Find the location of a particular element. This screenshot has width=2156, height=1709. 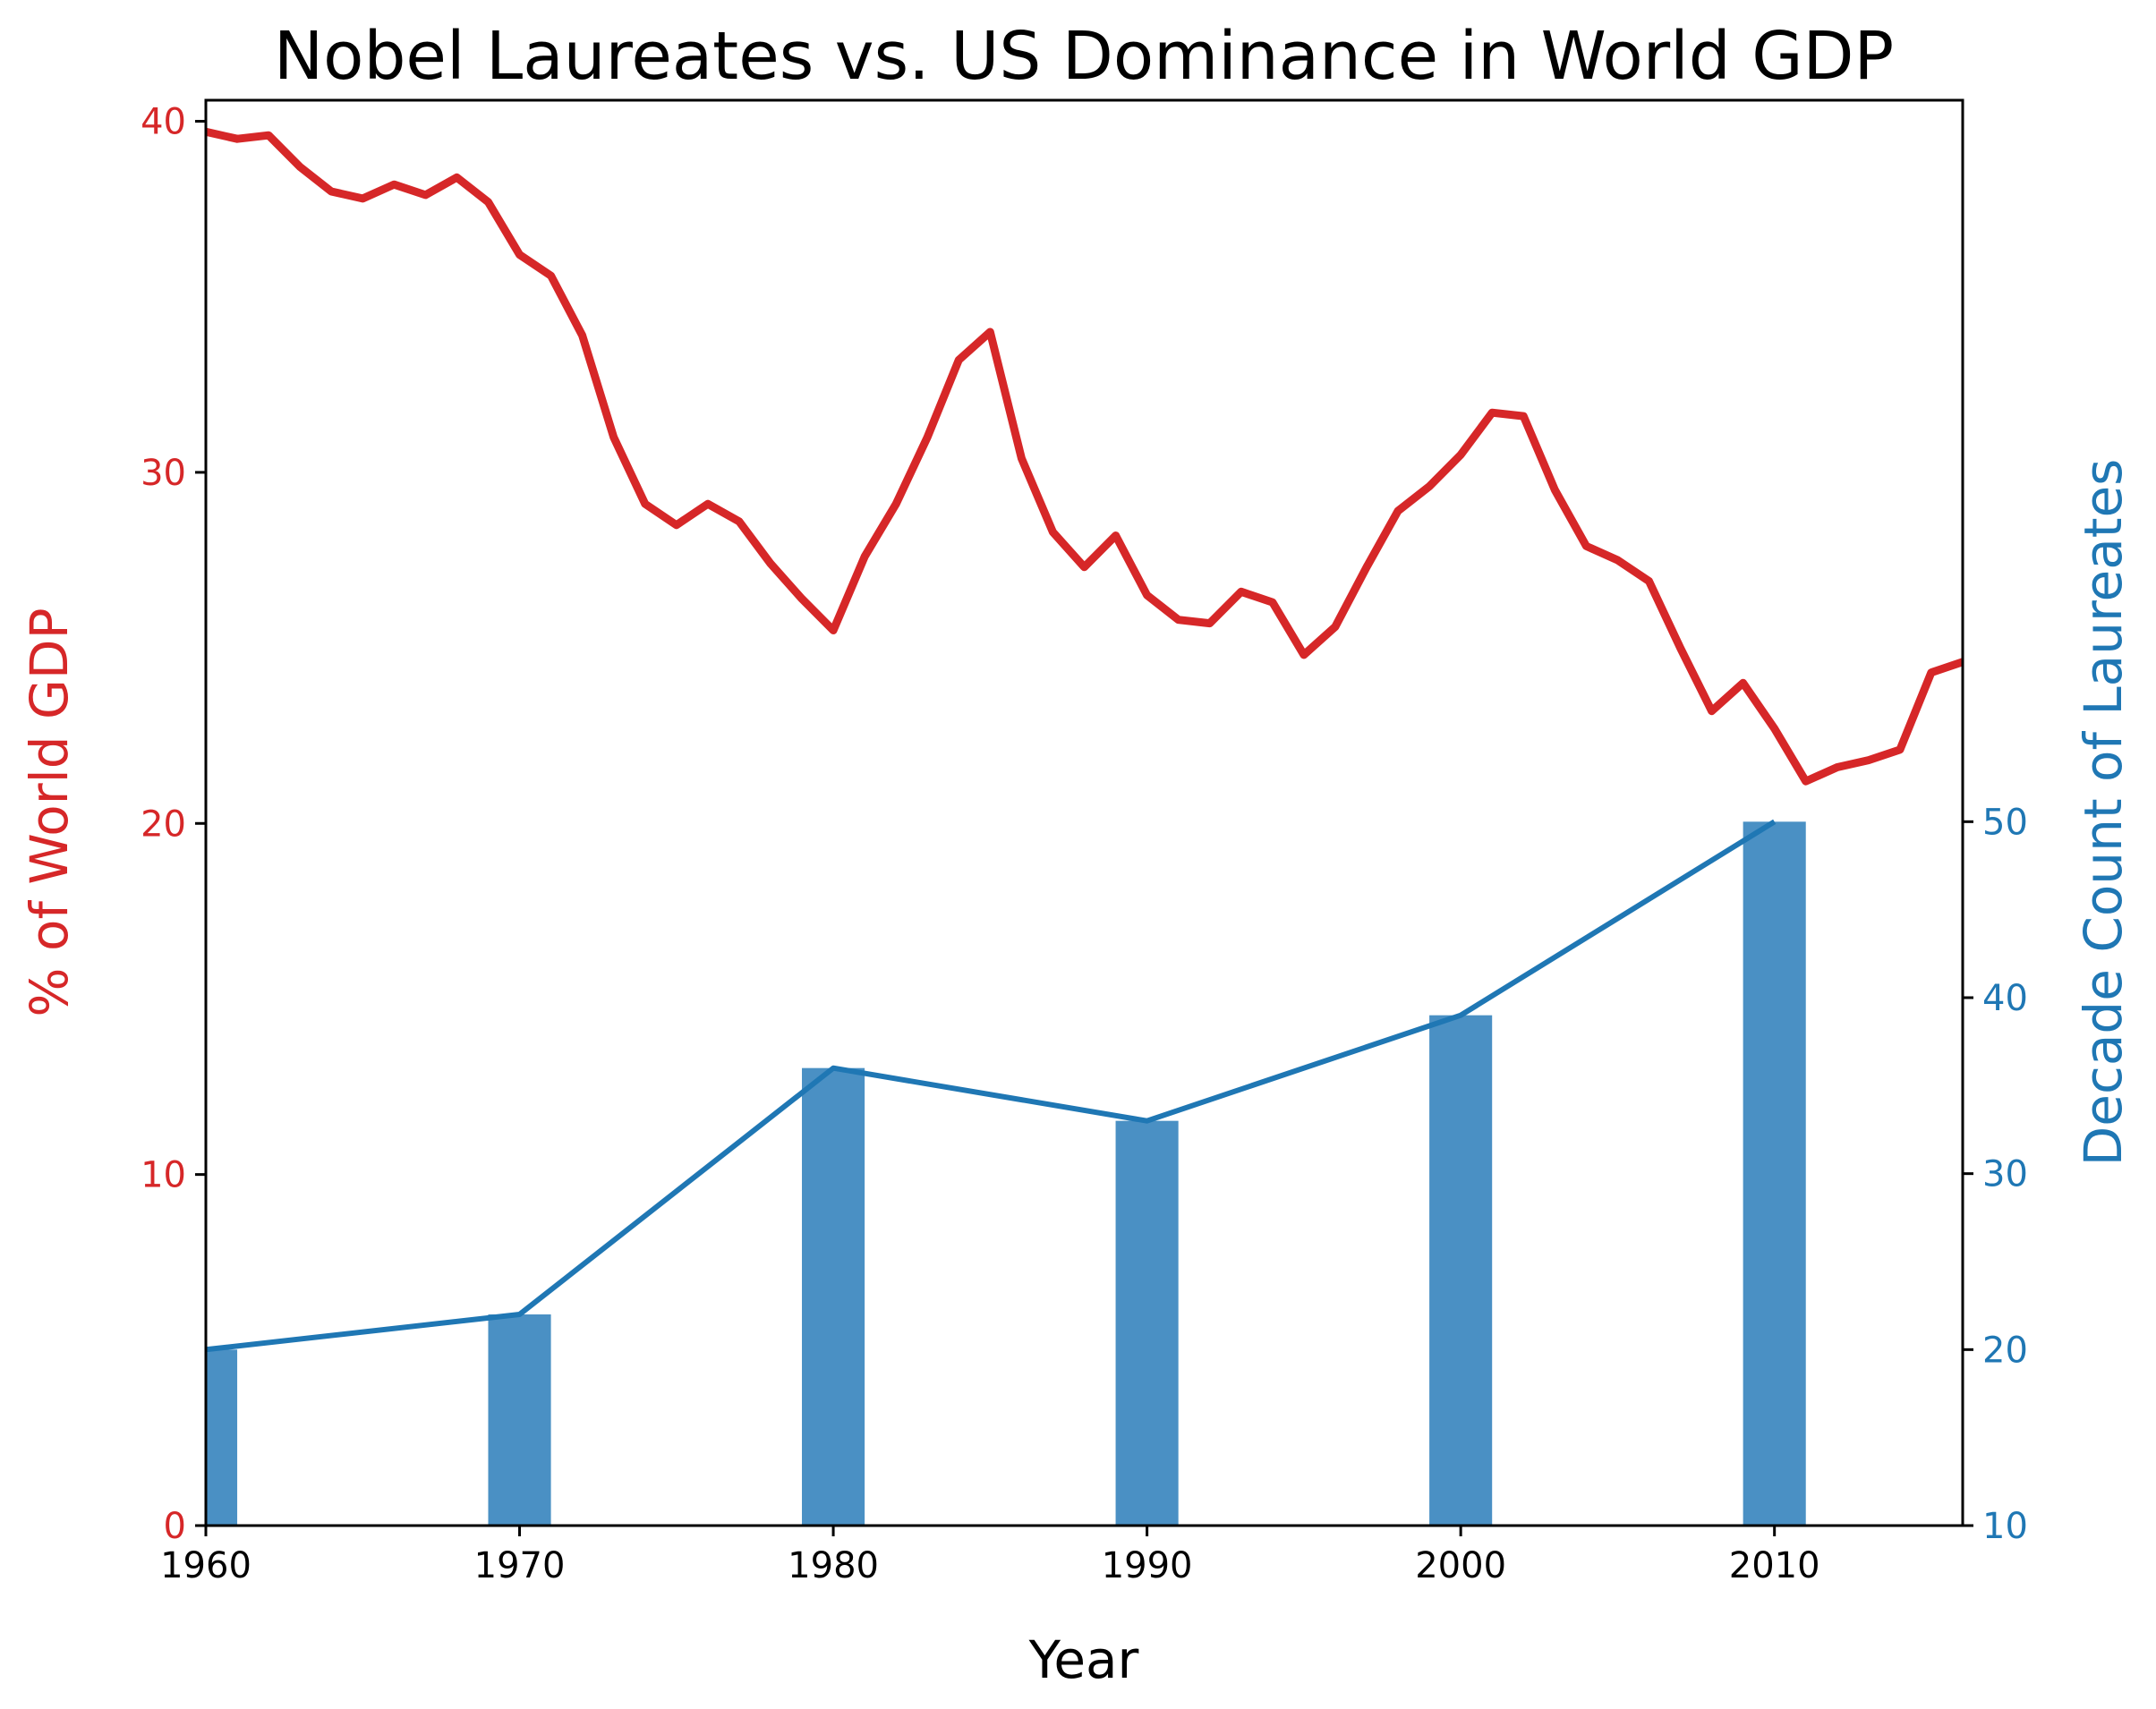

left-tick-label-0: 0 is located at coordinates (175, 1526).